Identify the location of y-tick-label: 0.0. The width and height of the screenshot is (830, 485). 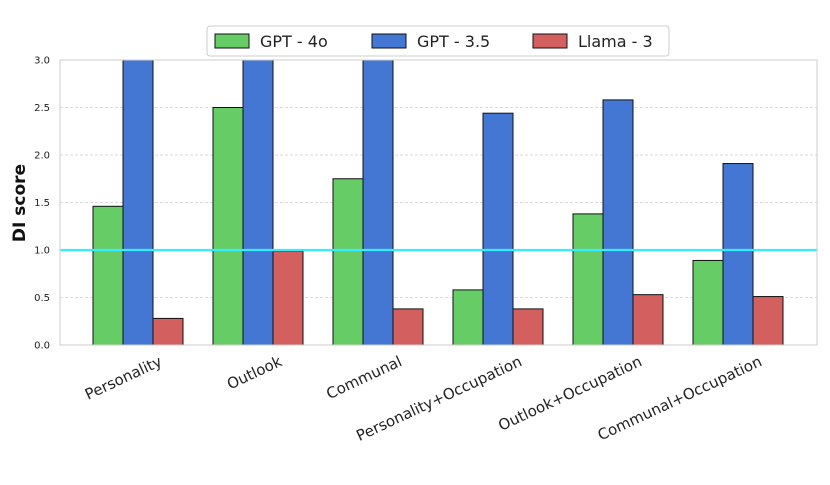
(42, 346).